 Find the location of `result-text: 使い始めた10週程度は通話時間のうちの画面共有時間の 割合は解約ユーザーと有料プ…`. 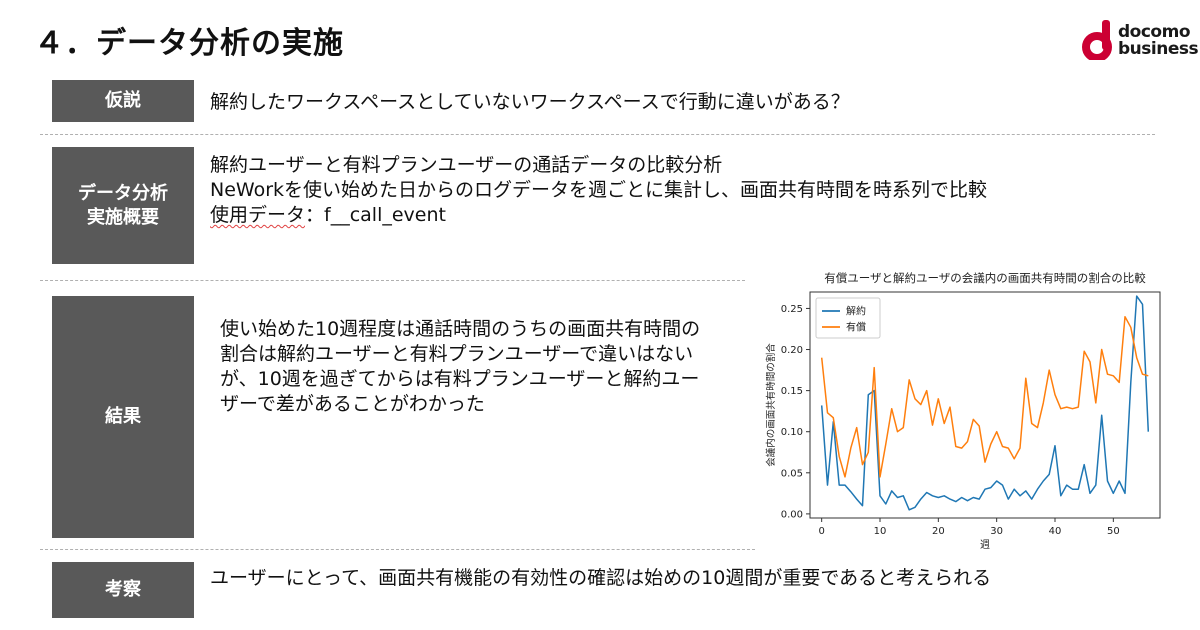

result-text: 使い始めた10週程度は通話時間のうちの画面共有時間の 割合は解約ユーザーと有料プ… is located at coordinates (460, 367).